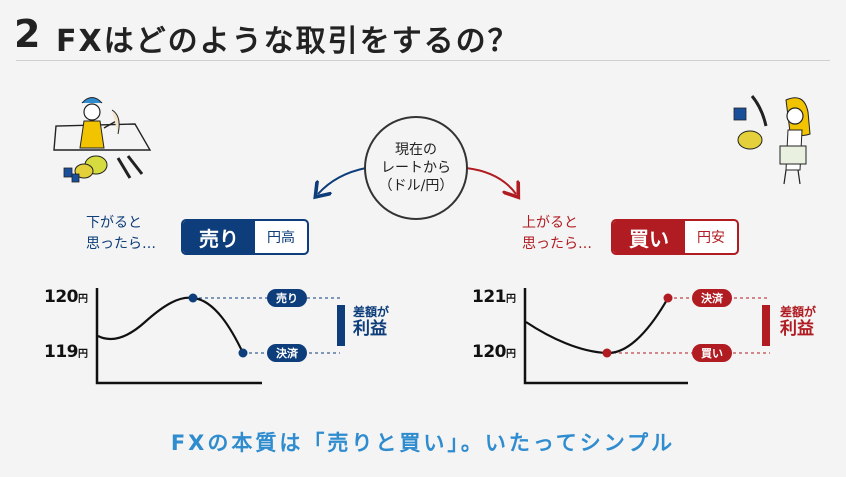 The width and height of the screenshot is (846, 477). I want to click on buy-tick-bottom-value: 120, so click(489, 352).